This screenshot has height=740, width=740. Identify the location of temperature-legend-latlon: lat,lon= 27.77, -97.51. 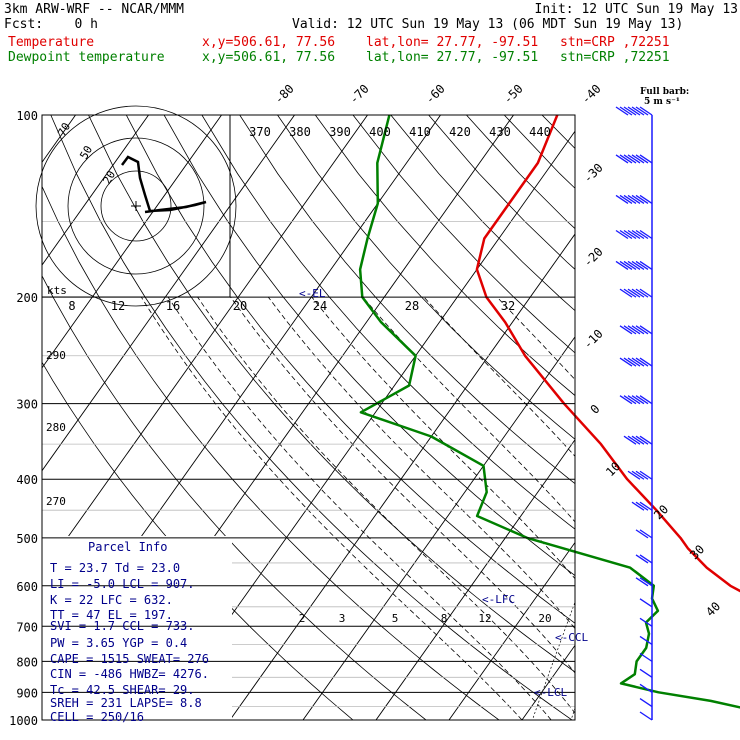
(452, 42).